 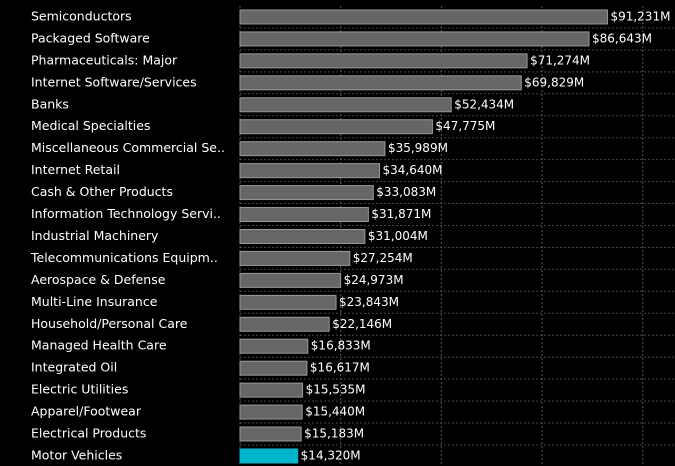 I want to click on category-label: Cash & Other Products, so click(x=102, y=191).